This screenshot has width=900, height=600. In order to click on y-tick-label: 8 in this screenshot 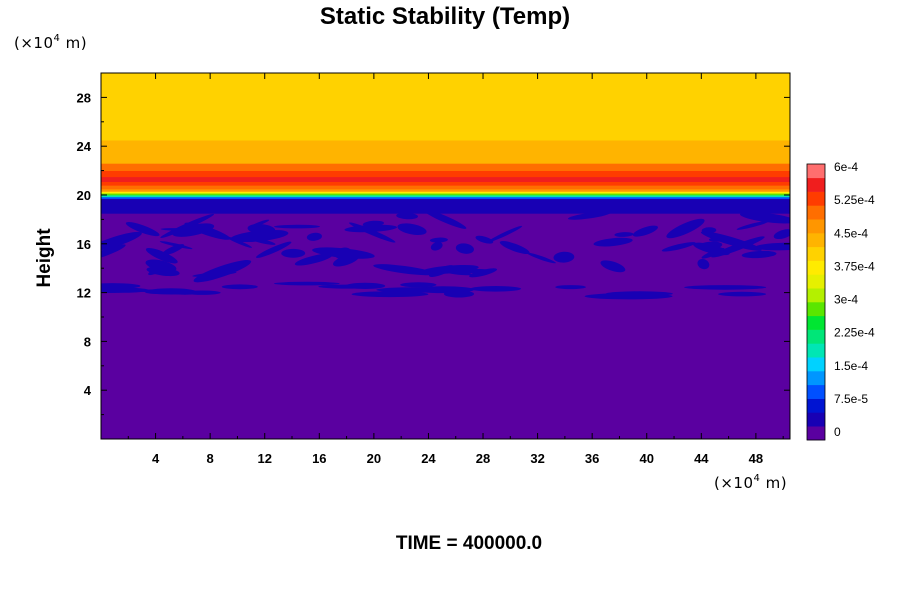, I will do `click(87, 341)`.